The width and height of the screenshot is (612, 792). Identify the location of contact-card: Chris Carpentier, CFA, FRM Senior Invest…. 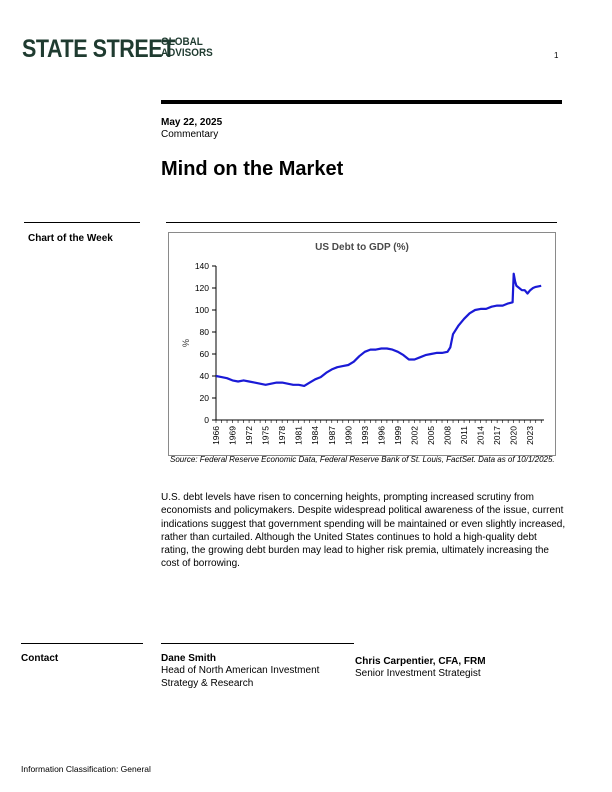
(420, 668).